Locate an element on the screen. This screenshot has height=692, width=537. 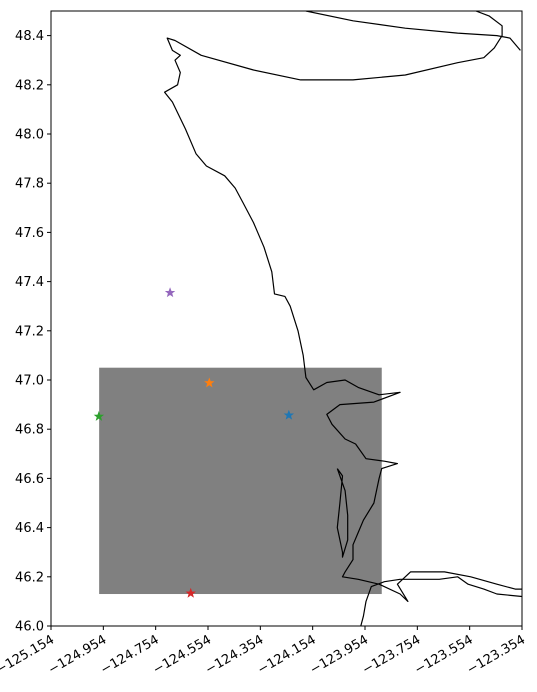
x-tick-label: −123.354 is located at coordinates (496, 654).